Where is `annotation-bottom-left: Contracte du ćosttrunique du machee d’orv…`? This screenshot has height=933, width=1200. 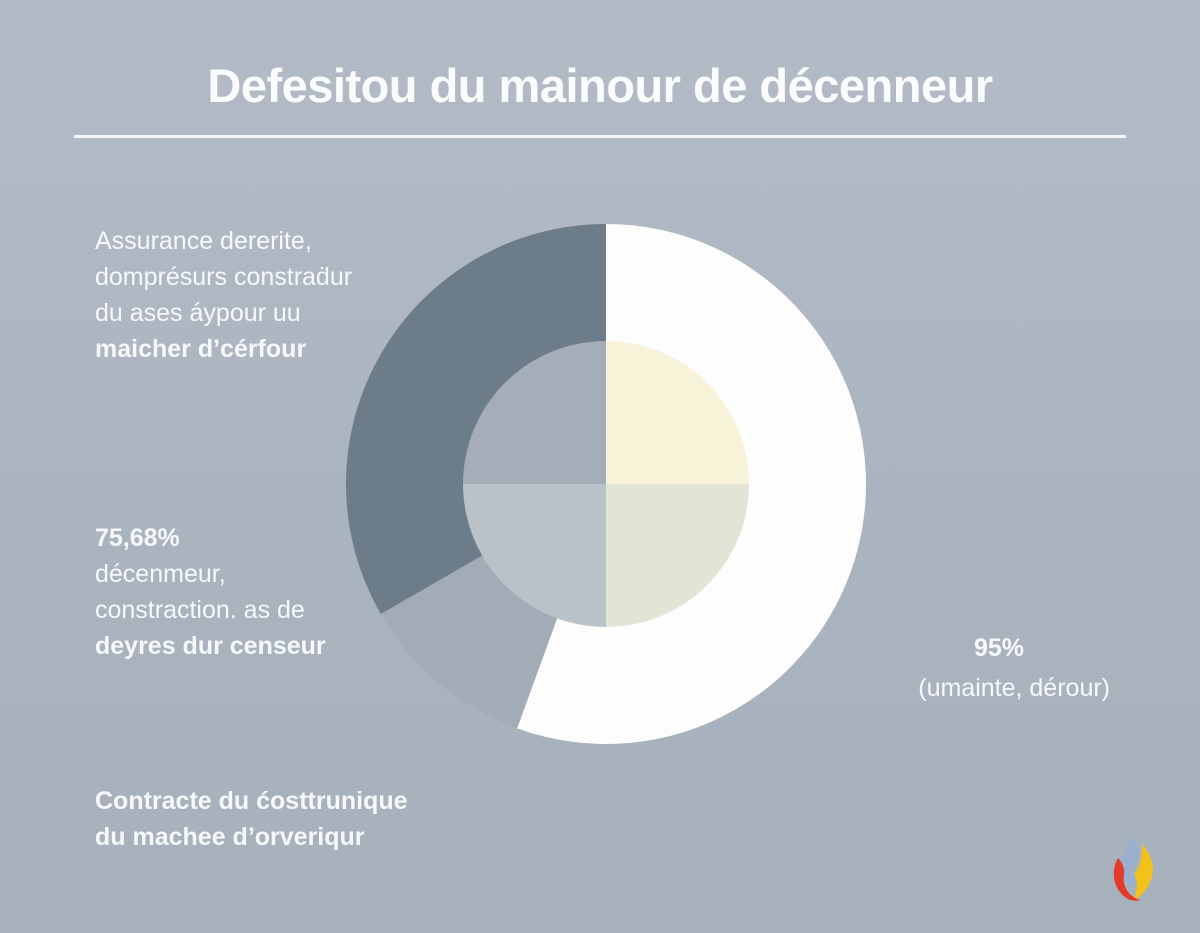
annotation-bottom-left: Contracte du ćosttrunique du machee d’orv… is located at coordinates (251, 819).